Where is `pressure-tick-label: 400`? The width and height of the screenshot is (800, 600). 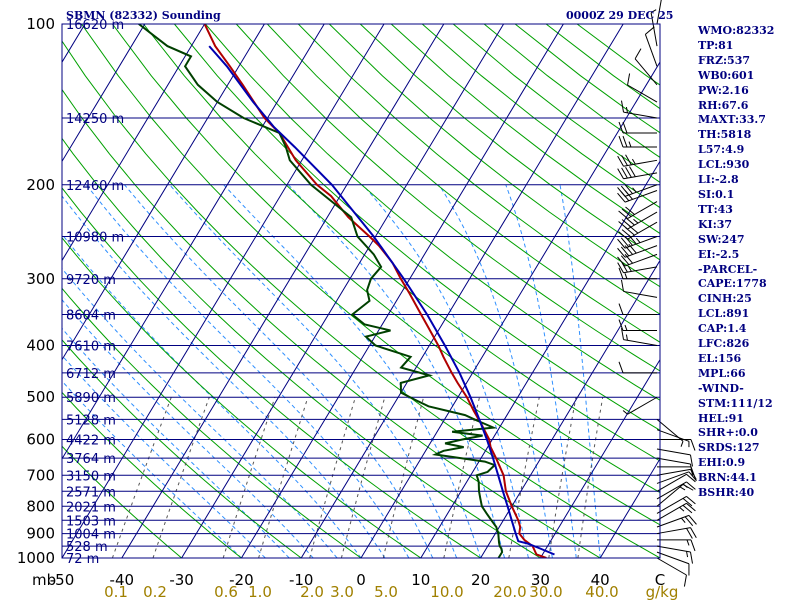 pressure-tick-label: 400 is located at coordinates (40, 346).